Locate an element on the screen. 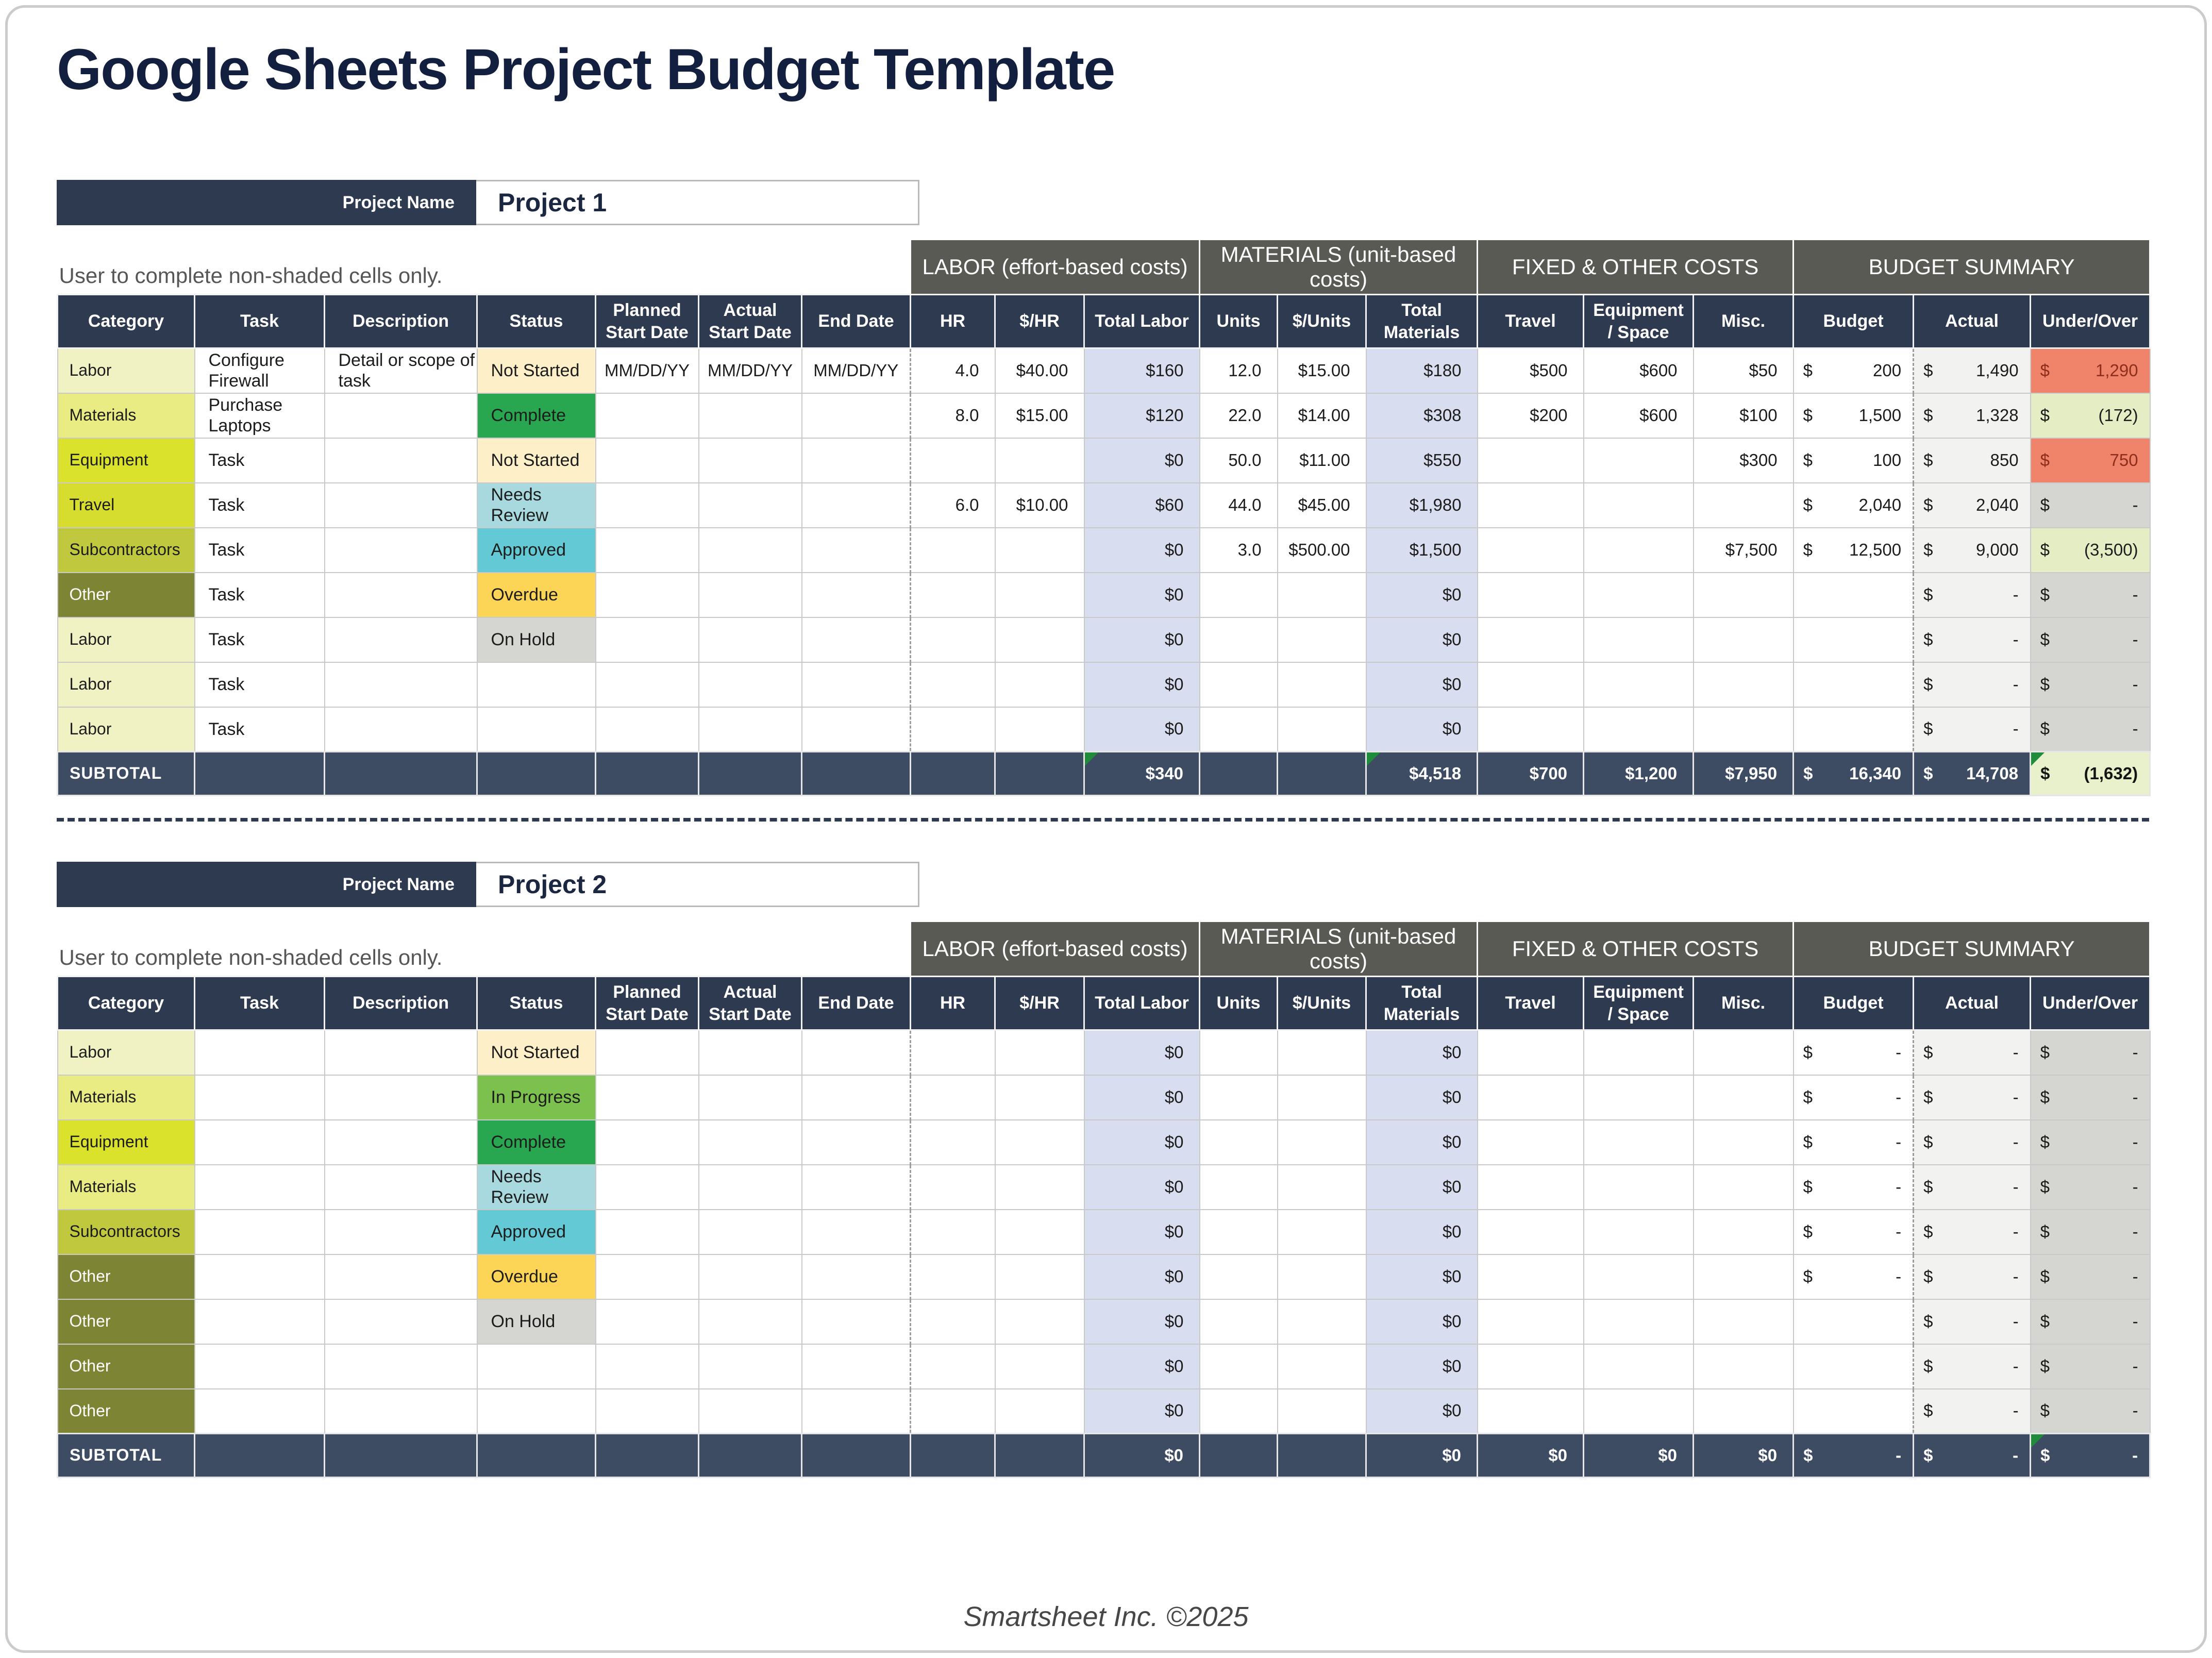 The image size is (2212, 1658). cell-hr: 4.0 is located at coordinates (953, 371).